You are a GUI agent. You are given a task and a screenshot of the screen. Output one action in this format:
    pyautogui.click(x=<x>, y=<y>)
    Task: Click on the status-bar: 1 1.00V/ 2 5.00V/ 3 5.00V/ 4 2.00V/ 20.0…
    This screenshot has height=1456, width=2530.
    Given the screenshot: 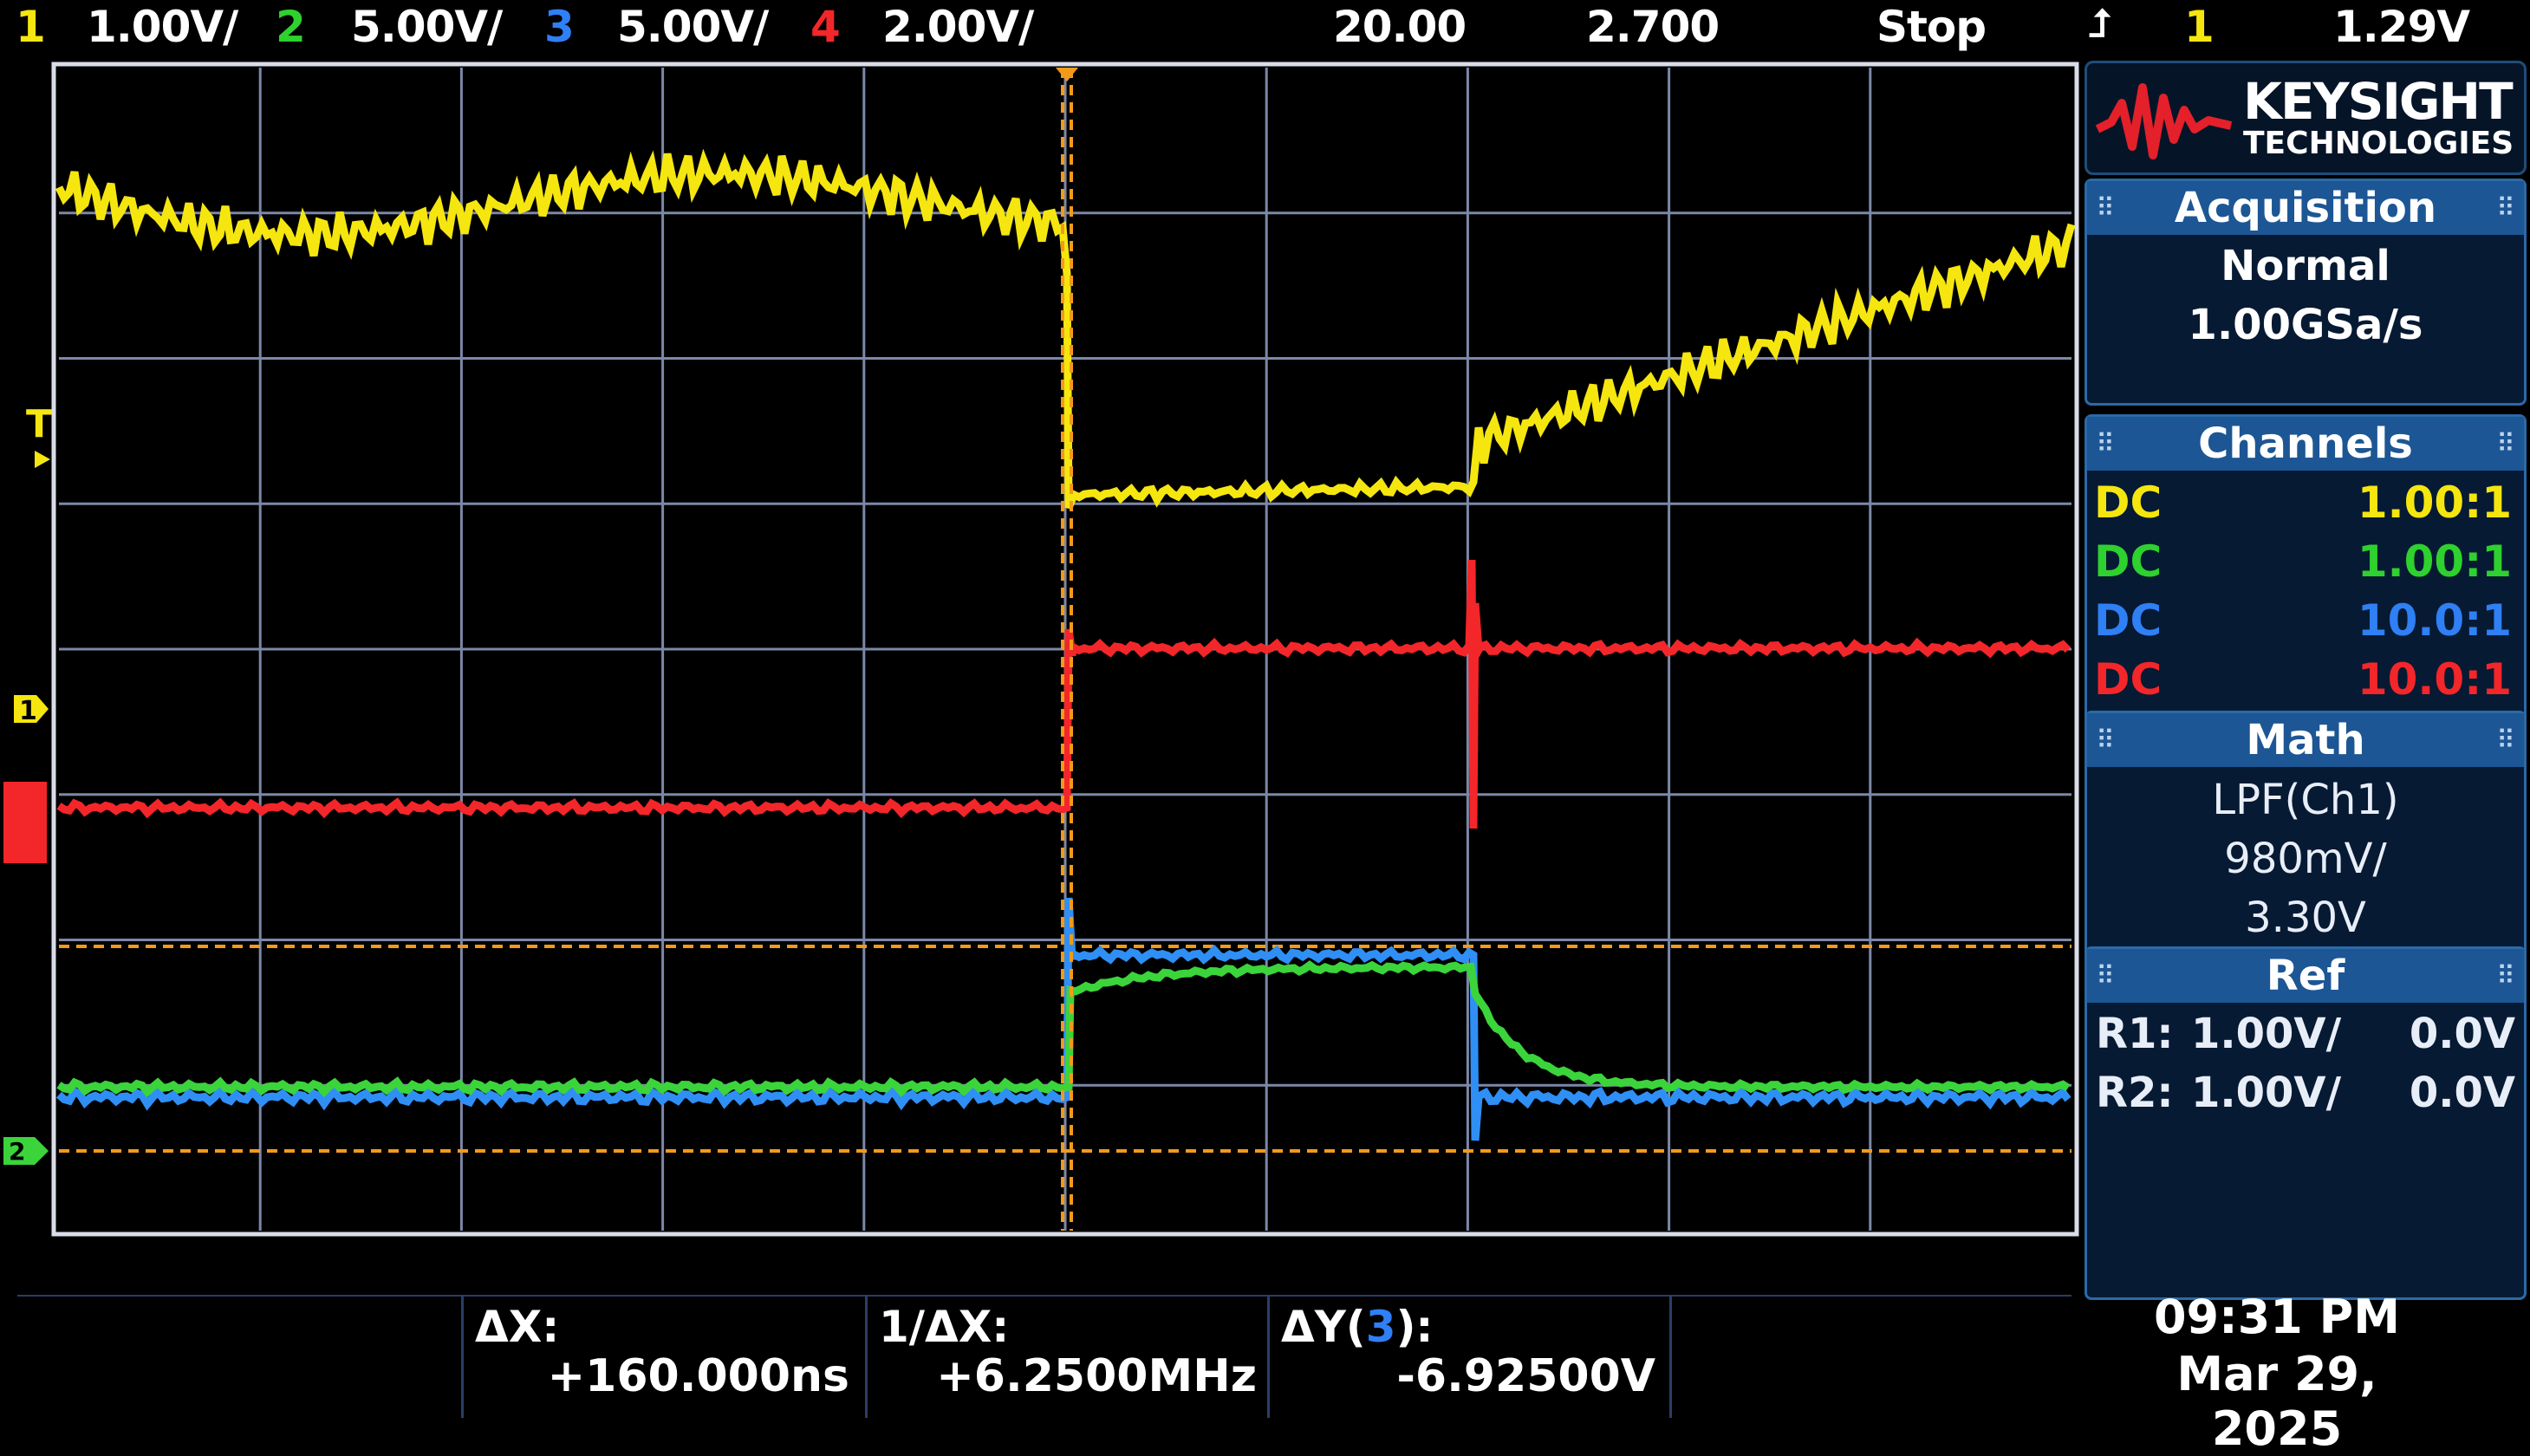 What is the action you would take?
    pyautogui.click(x=1265, y=28)
    